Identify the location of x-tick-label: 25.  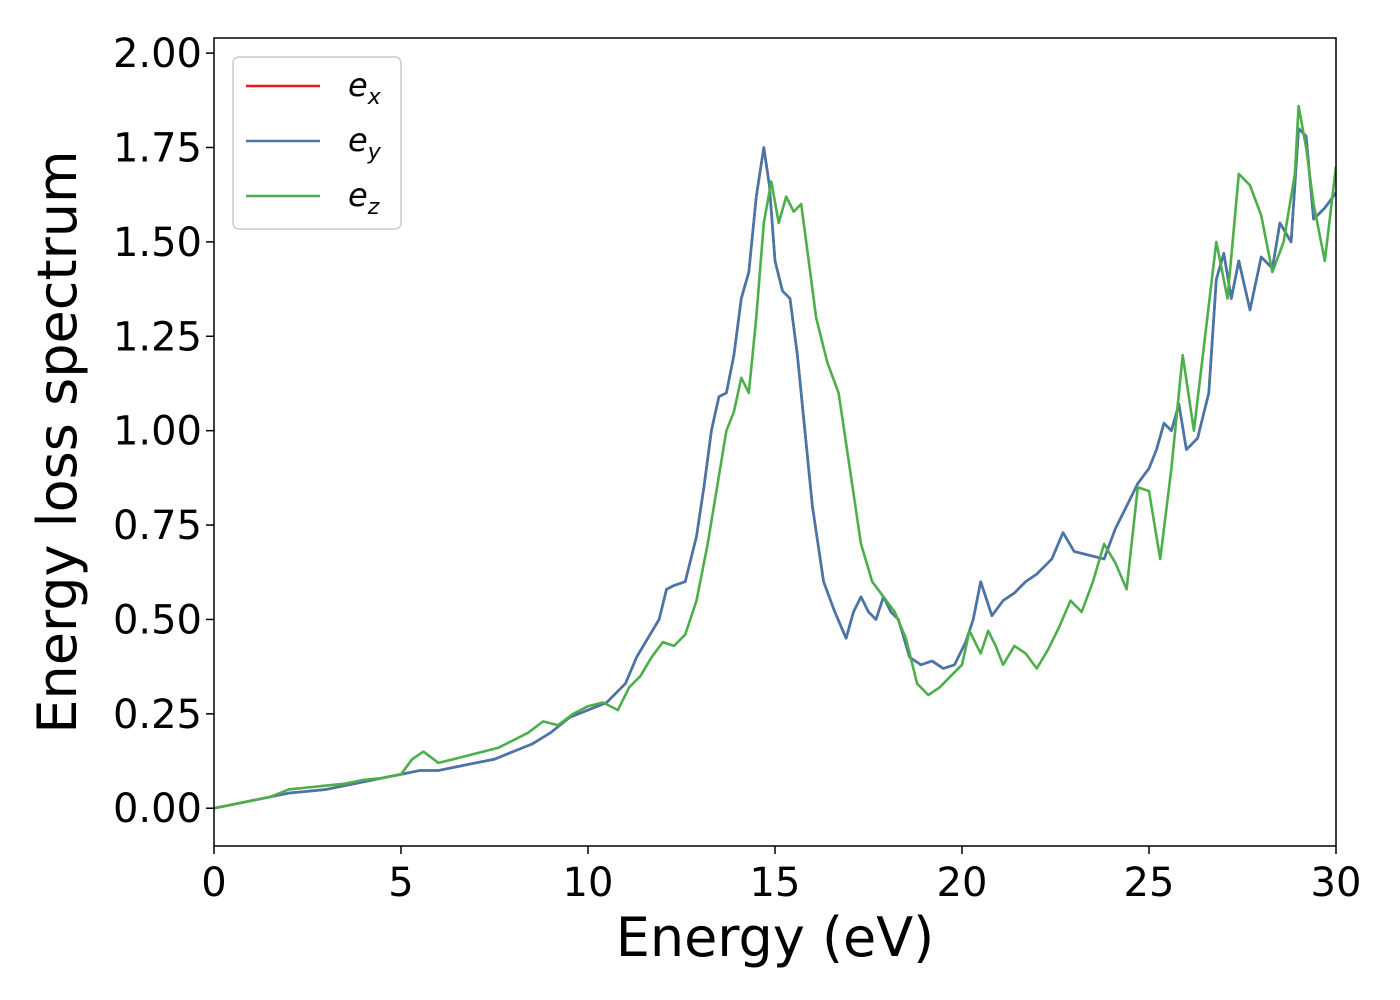
(1149, 883).